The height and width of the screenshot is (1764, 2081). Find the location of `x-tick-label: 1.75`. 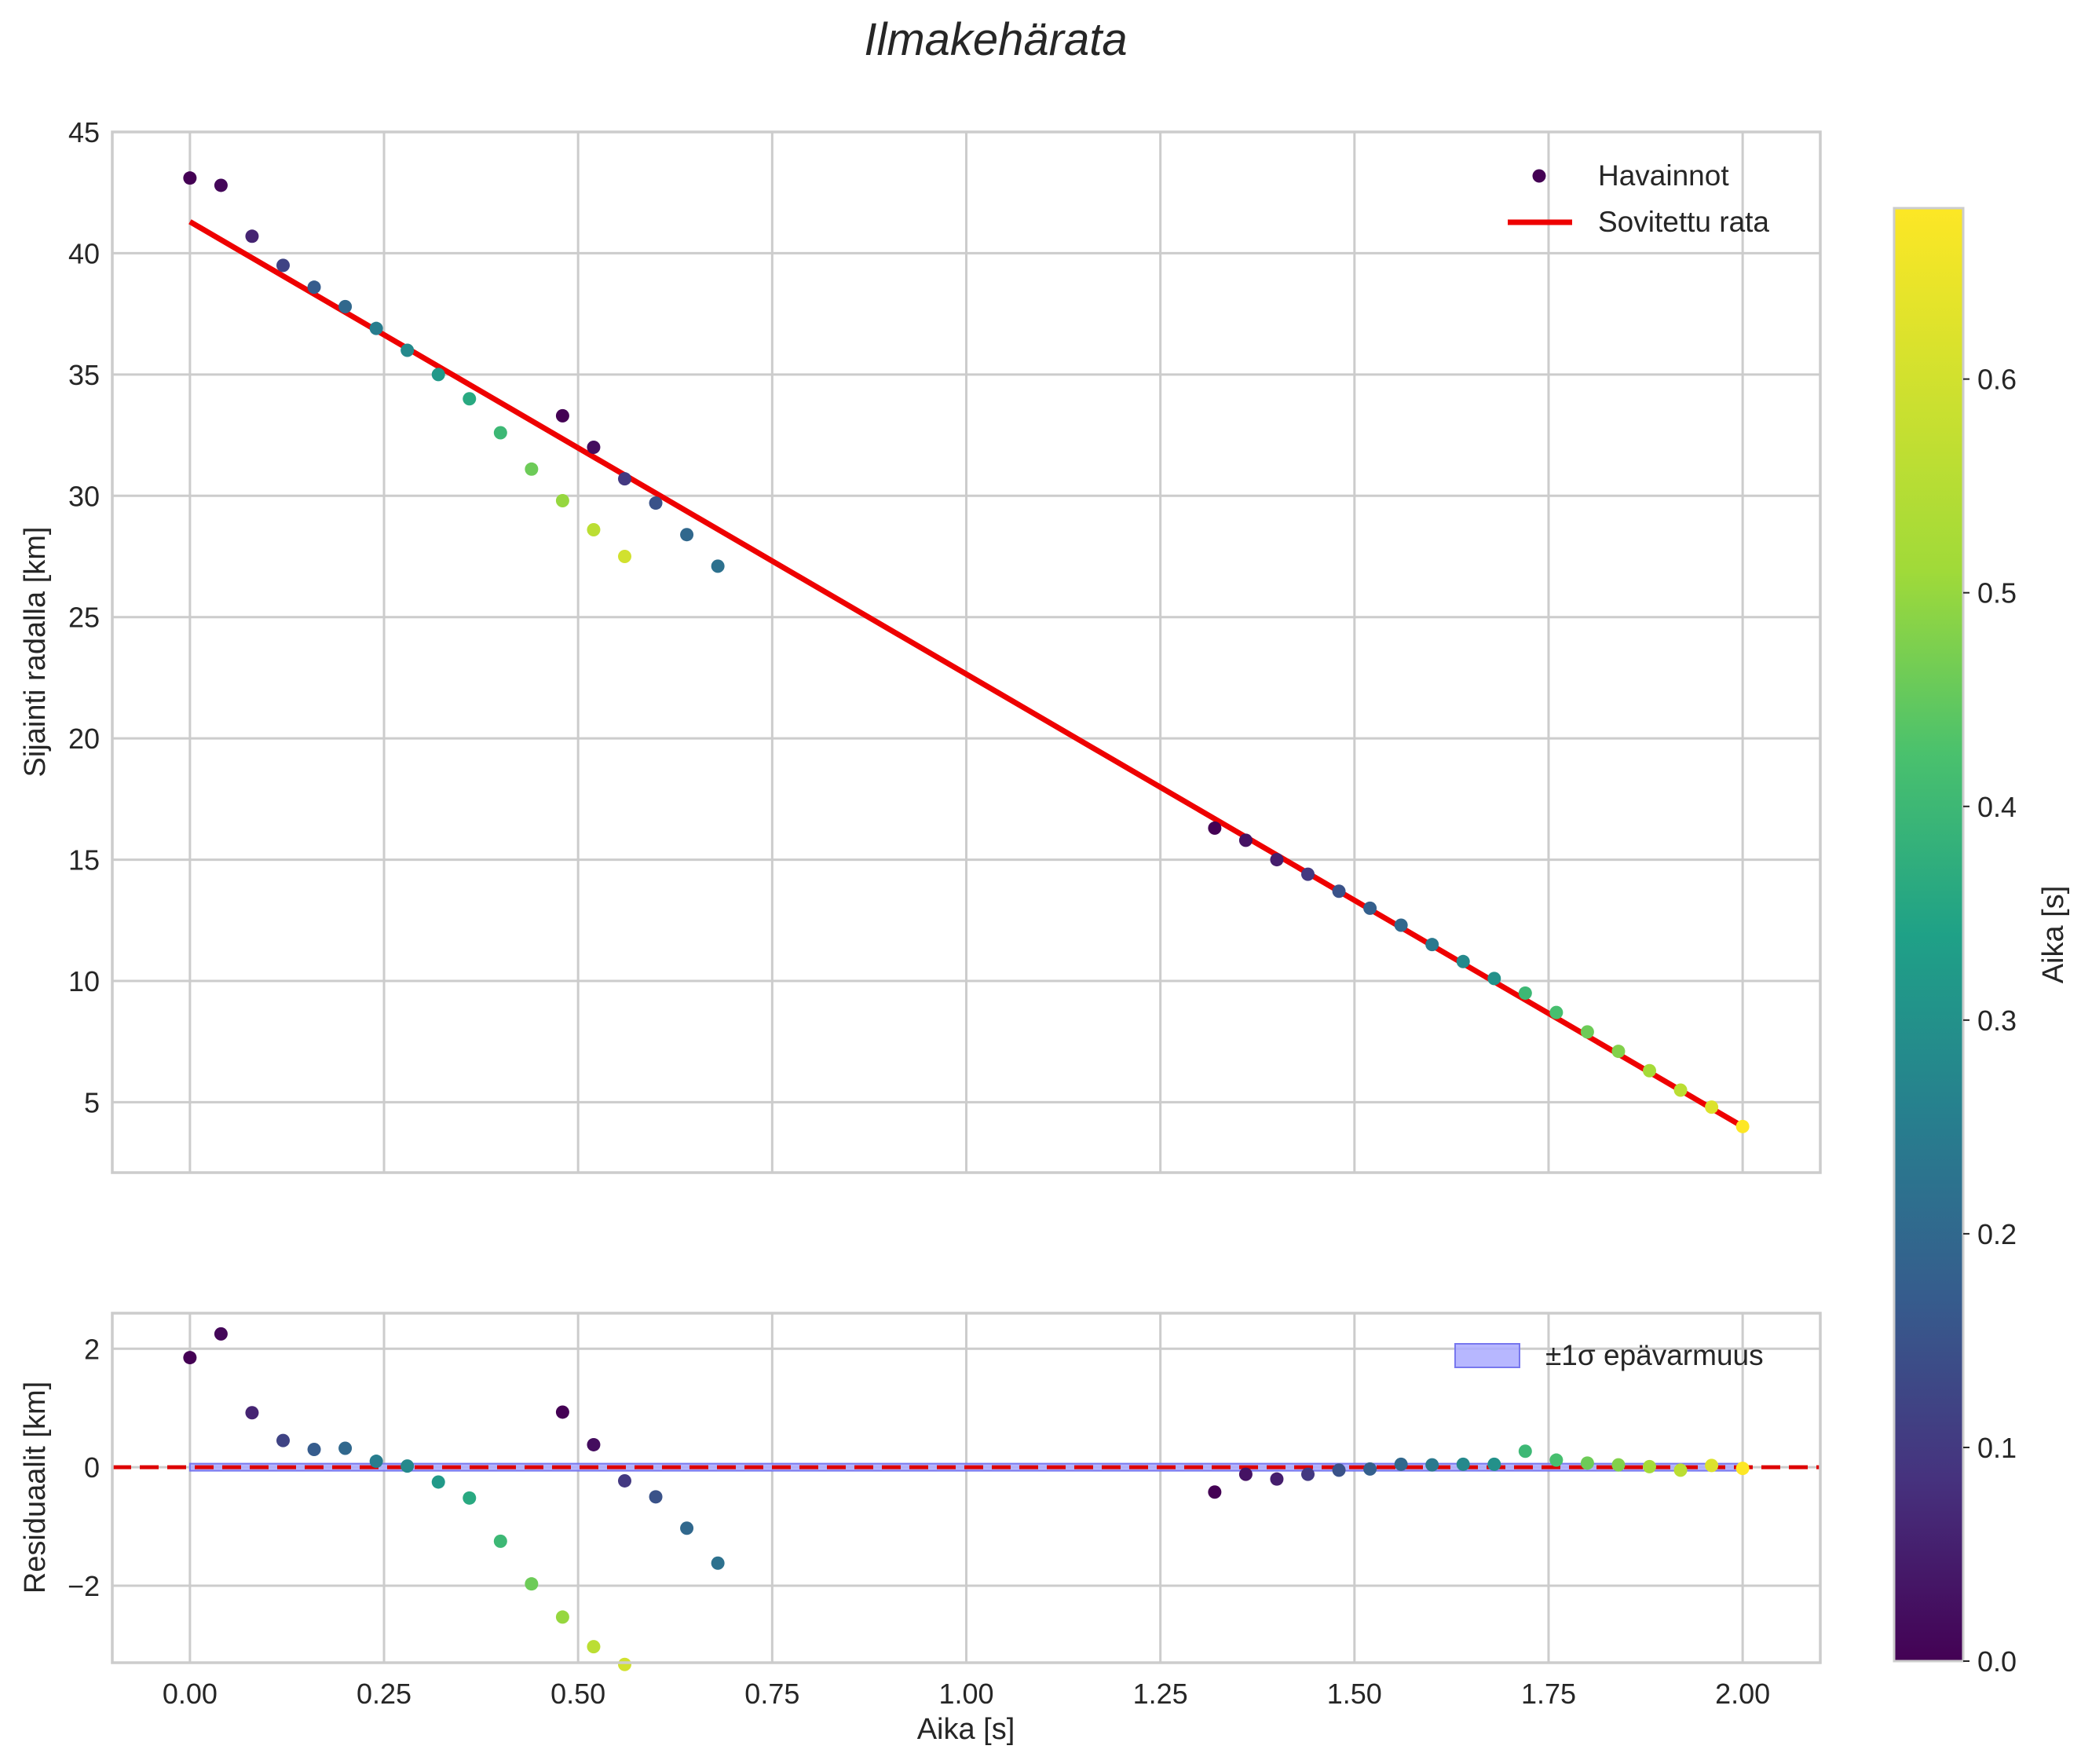

x-tick-label: 1.75 is located at coordinates (1548, 1694).